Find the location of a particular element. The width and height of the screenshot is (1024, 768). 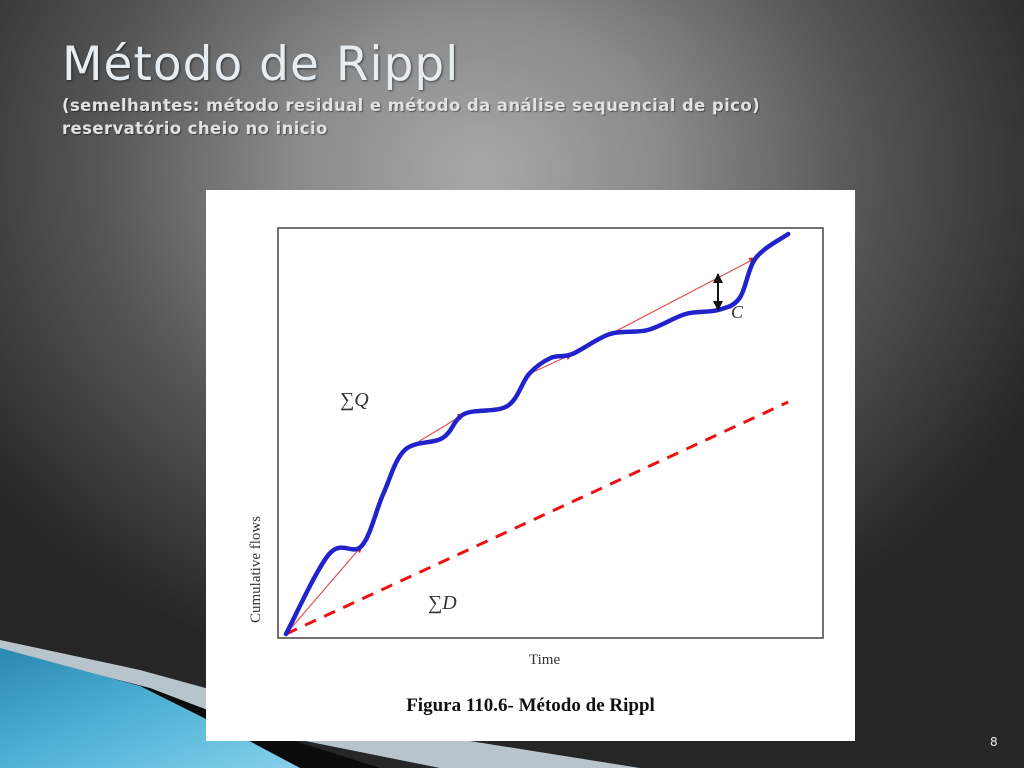

figure-caption: Figura 110.6- Método de Rippl is located at coordinates (530, 705).